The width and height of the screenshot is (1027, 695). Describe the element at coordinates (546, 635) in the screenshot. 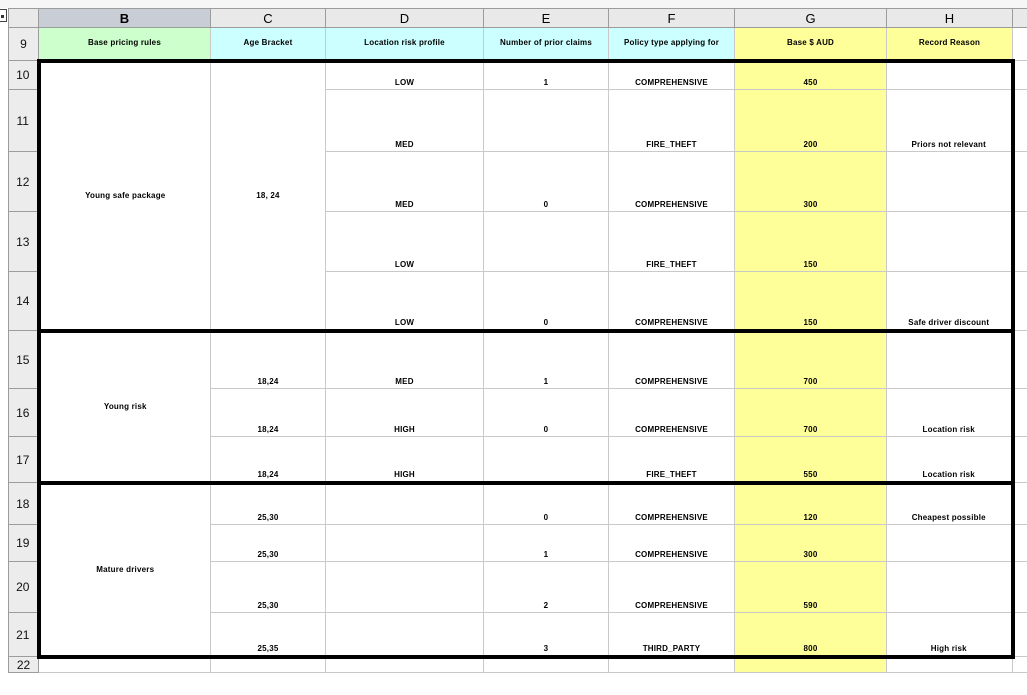

I see `cell-e21-claims: 3` at that location.